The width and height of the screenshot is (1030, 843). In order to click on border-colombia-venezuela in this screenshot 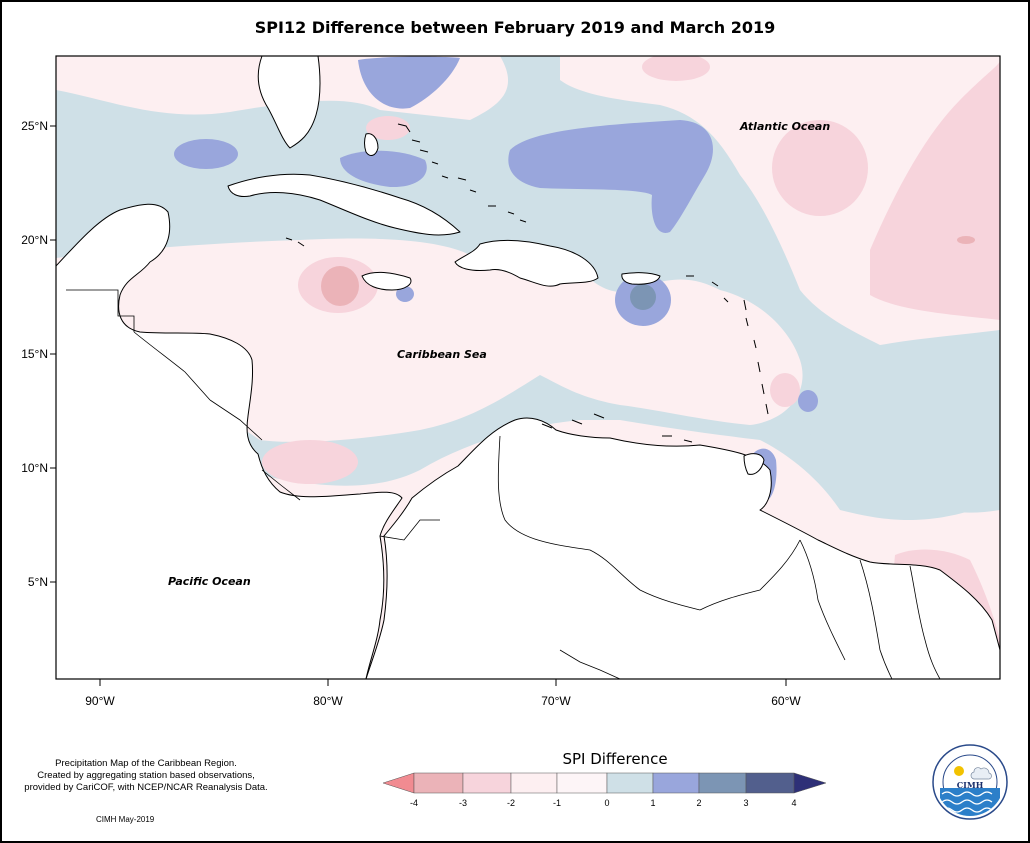, I will do `click(599, 523)`.